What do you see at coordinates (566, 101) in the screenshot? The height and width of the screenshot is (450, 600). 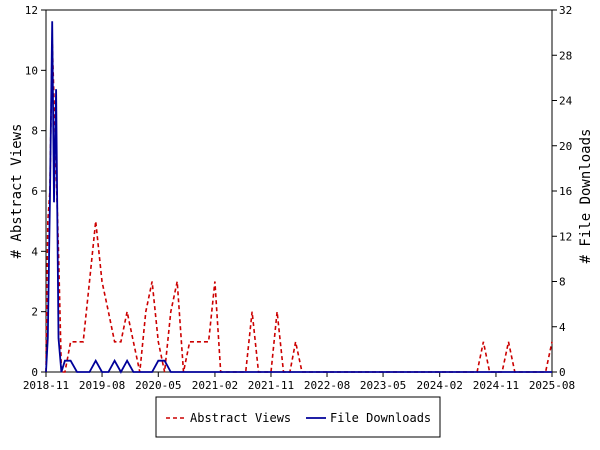 I see `right-axis-tick-label: 24` at bounding box center [566, 101].